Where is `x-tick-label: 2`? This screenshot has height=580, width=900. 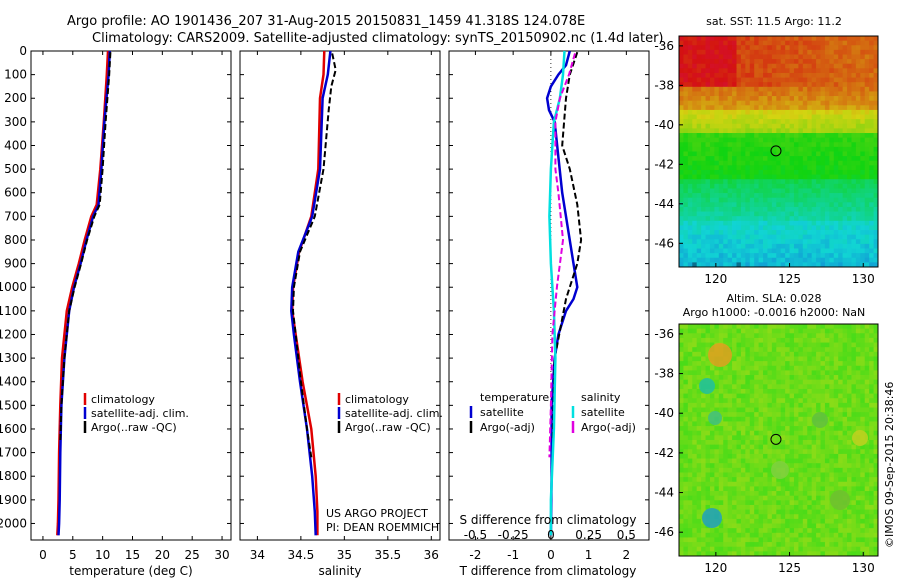 x-tick-label: 2 is located at coordinates (627, 555).